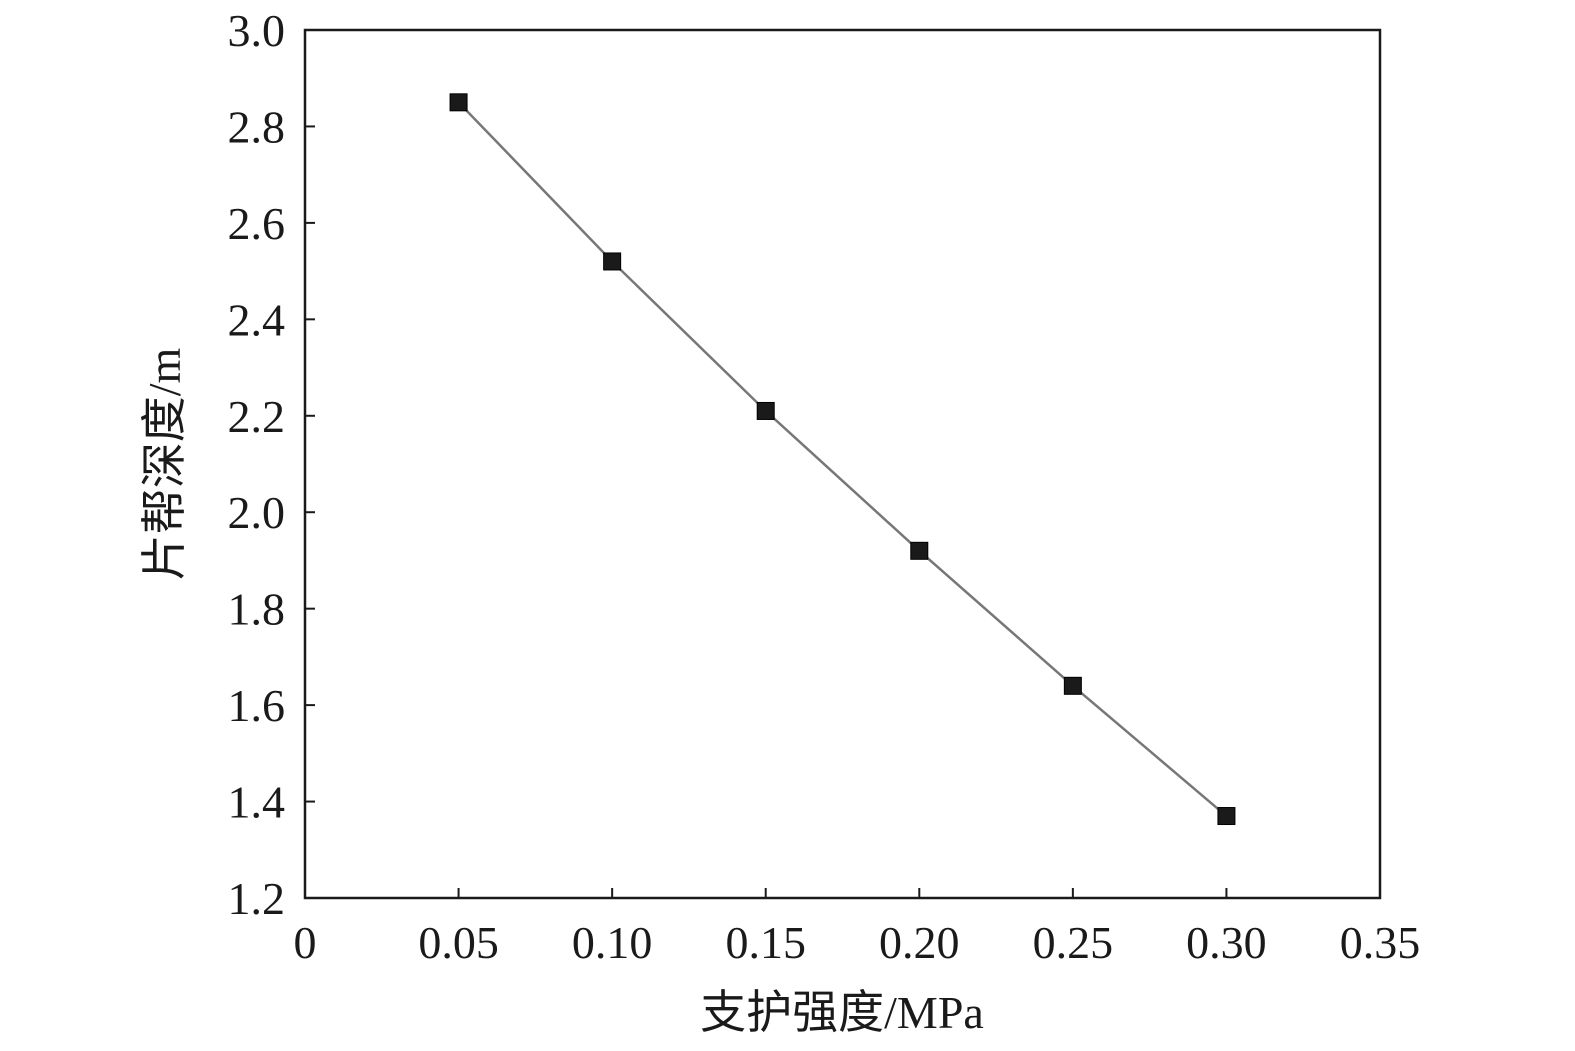 Image resolution: width=1575 pixels, height=1051 pixels. What do you see at coordinates (257, 802) in the screenshot?
I see `y-tick-label: 1.4` at bounding box center [257, 802].